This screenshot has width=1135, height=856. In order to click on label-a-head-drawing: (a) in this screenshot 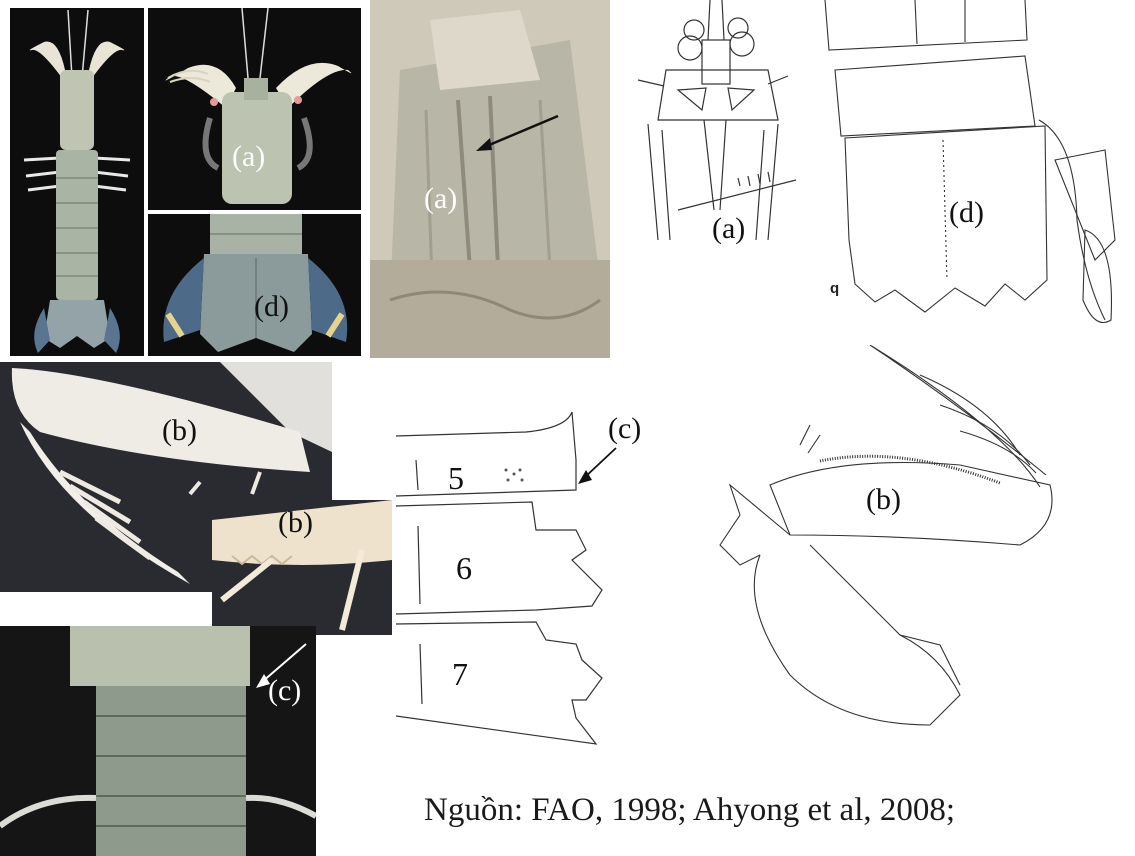, I will do `click(729, 228)`.